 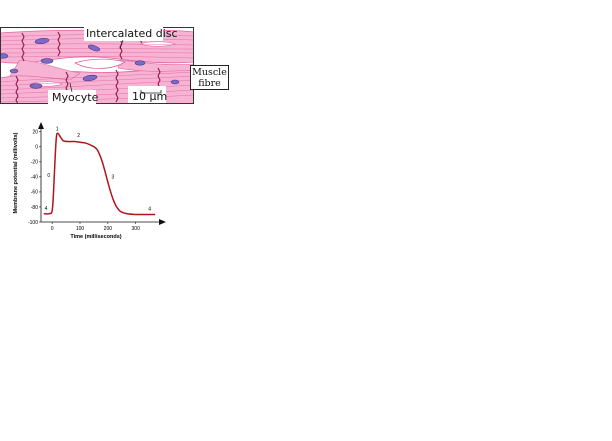 What do you see at coordinates (95, 227) in the screenshot?
I see `x-ticks: 0 100 200 300` at bounding box center [95, 227].